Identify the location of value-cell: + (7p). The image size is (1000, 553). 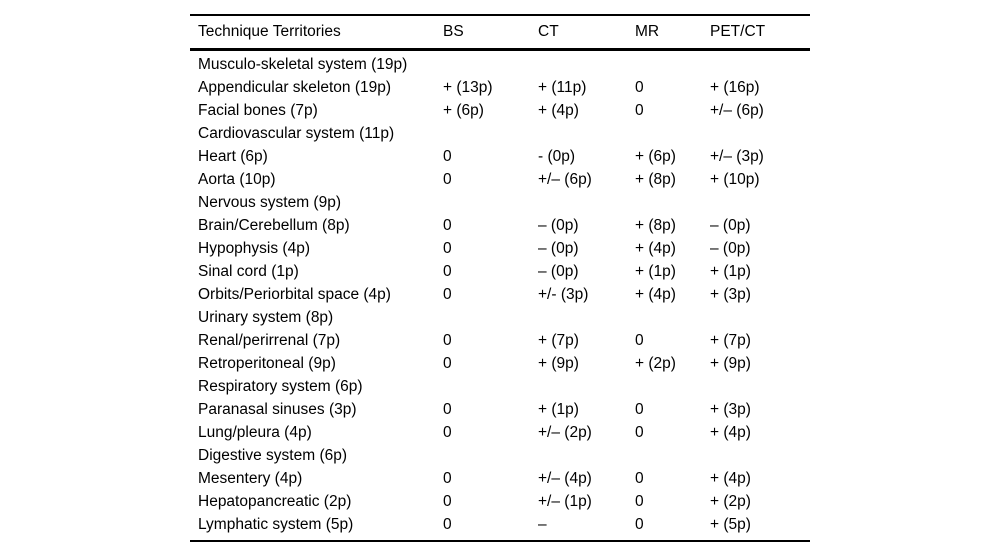
(730, 340).